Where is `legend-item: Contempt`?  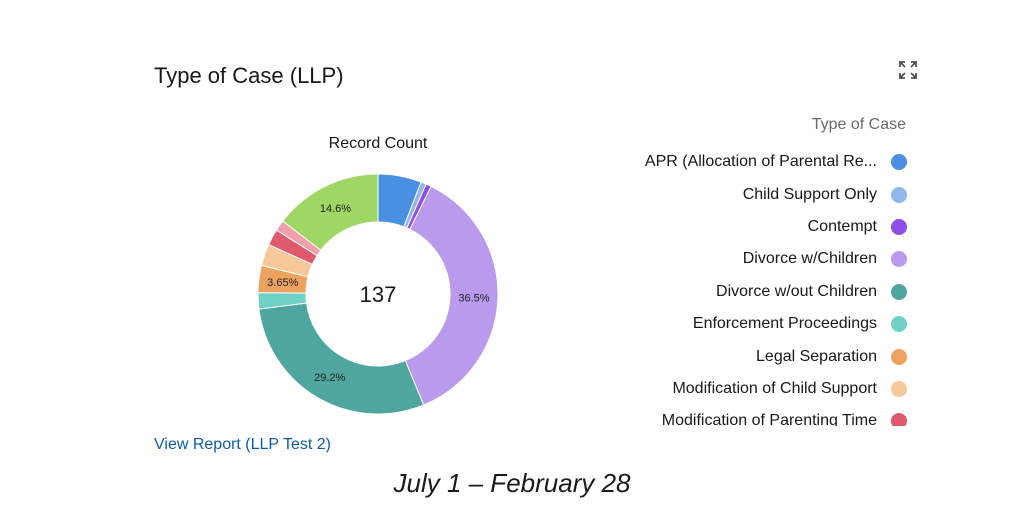
legend-item: Contempt is located at coordinates (735, 227).